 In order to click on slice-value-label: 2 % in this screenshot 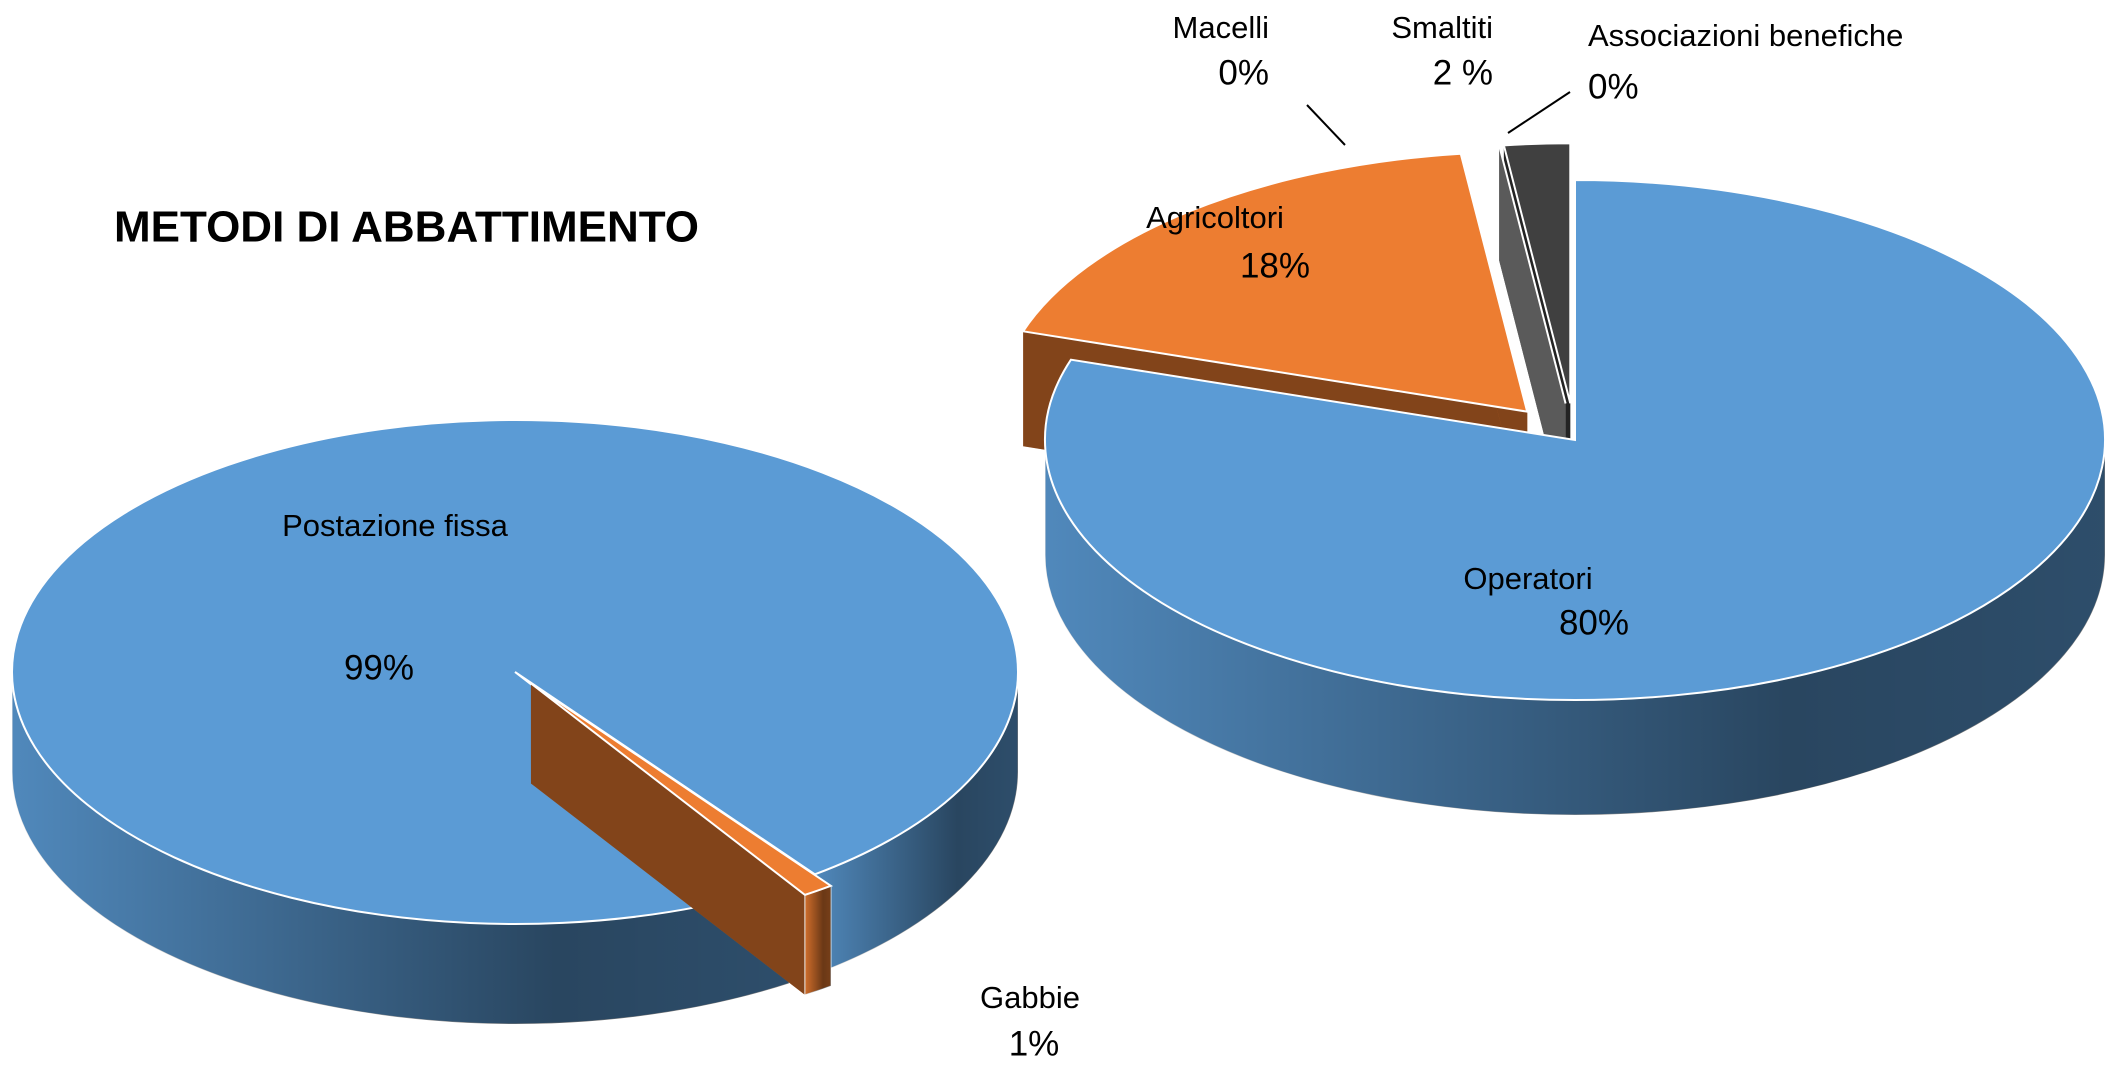, I will do `click(1463, 72)`.